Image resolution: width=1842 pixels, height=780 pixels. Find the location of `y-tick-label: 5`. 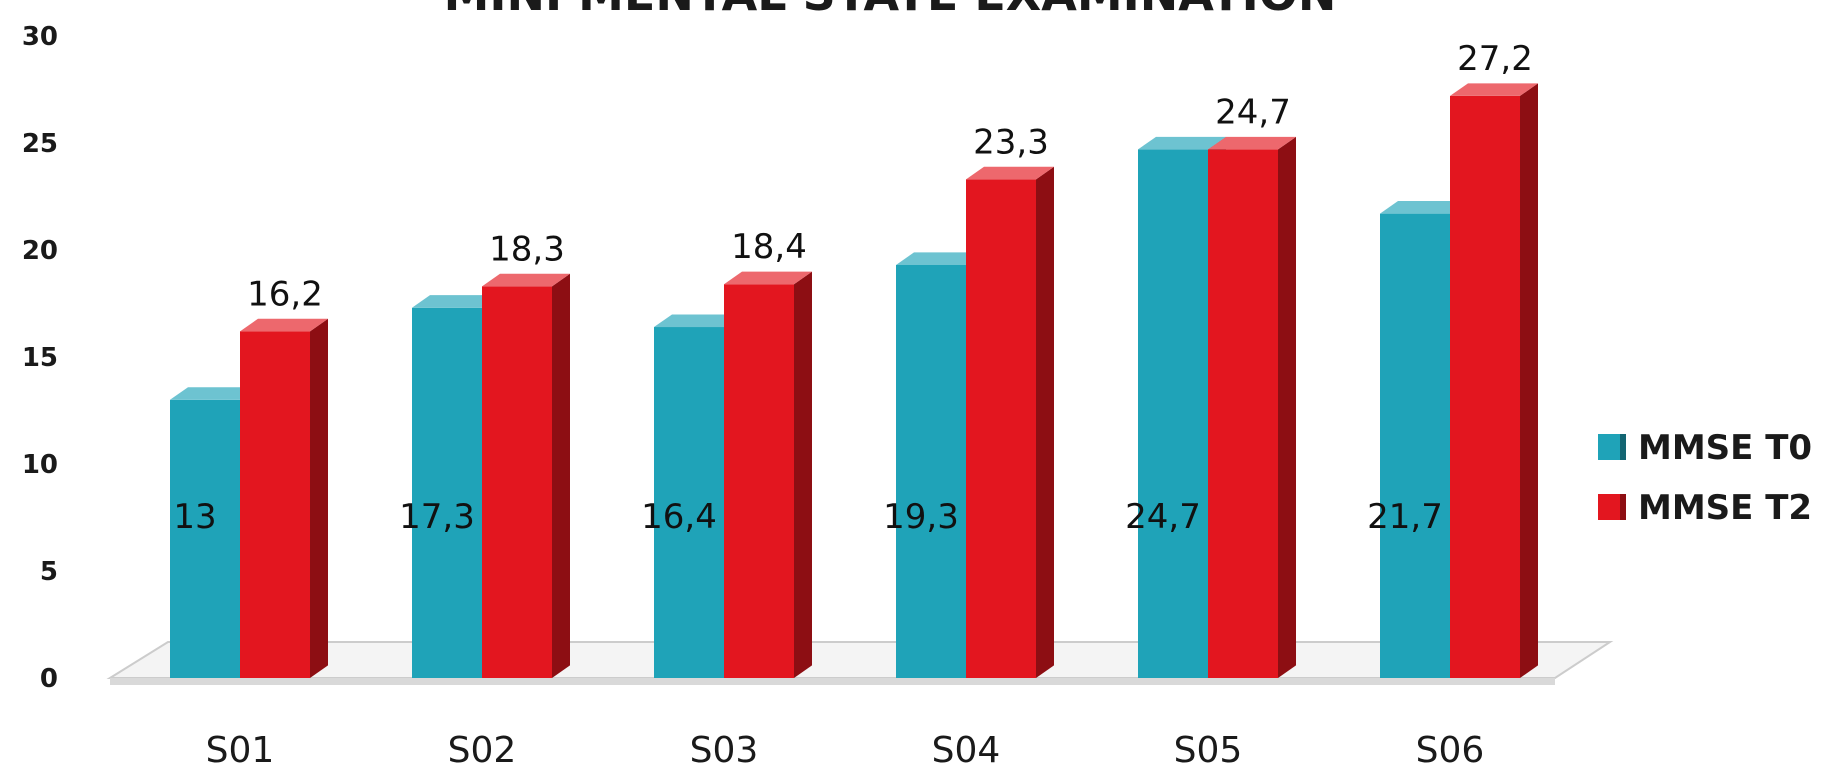

y-tick-label: 5 is located at coordinates (49, 572).